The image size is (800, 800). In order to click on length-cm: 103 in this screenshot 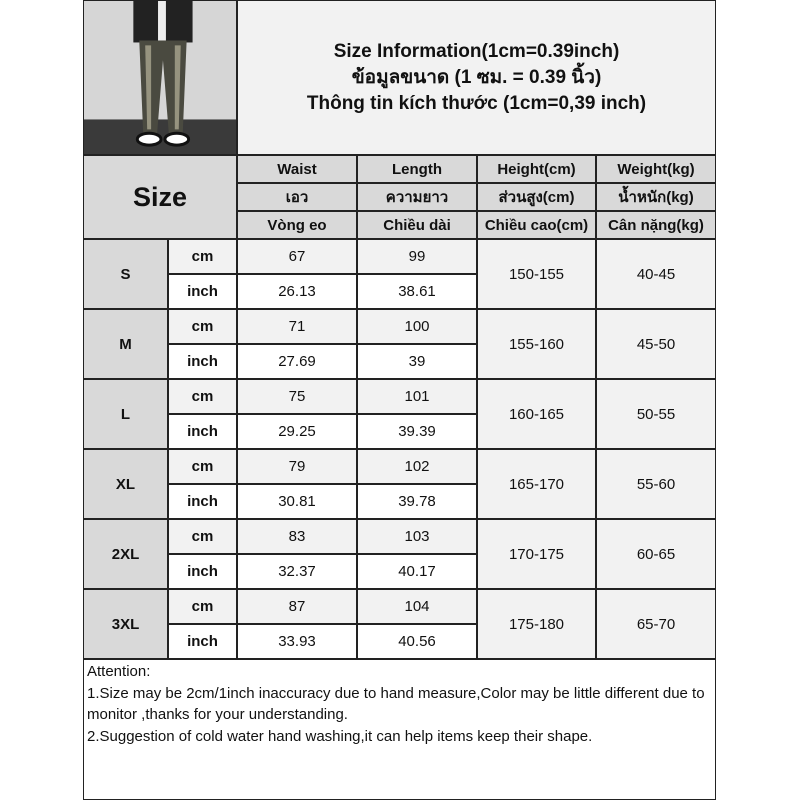, I will do `click(417, 536)`.